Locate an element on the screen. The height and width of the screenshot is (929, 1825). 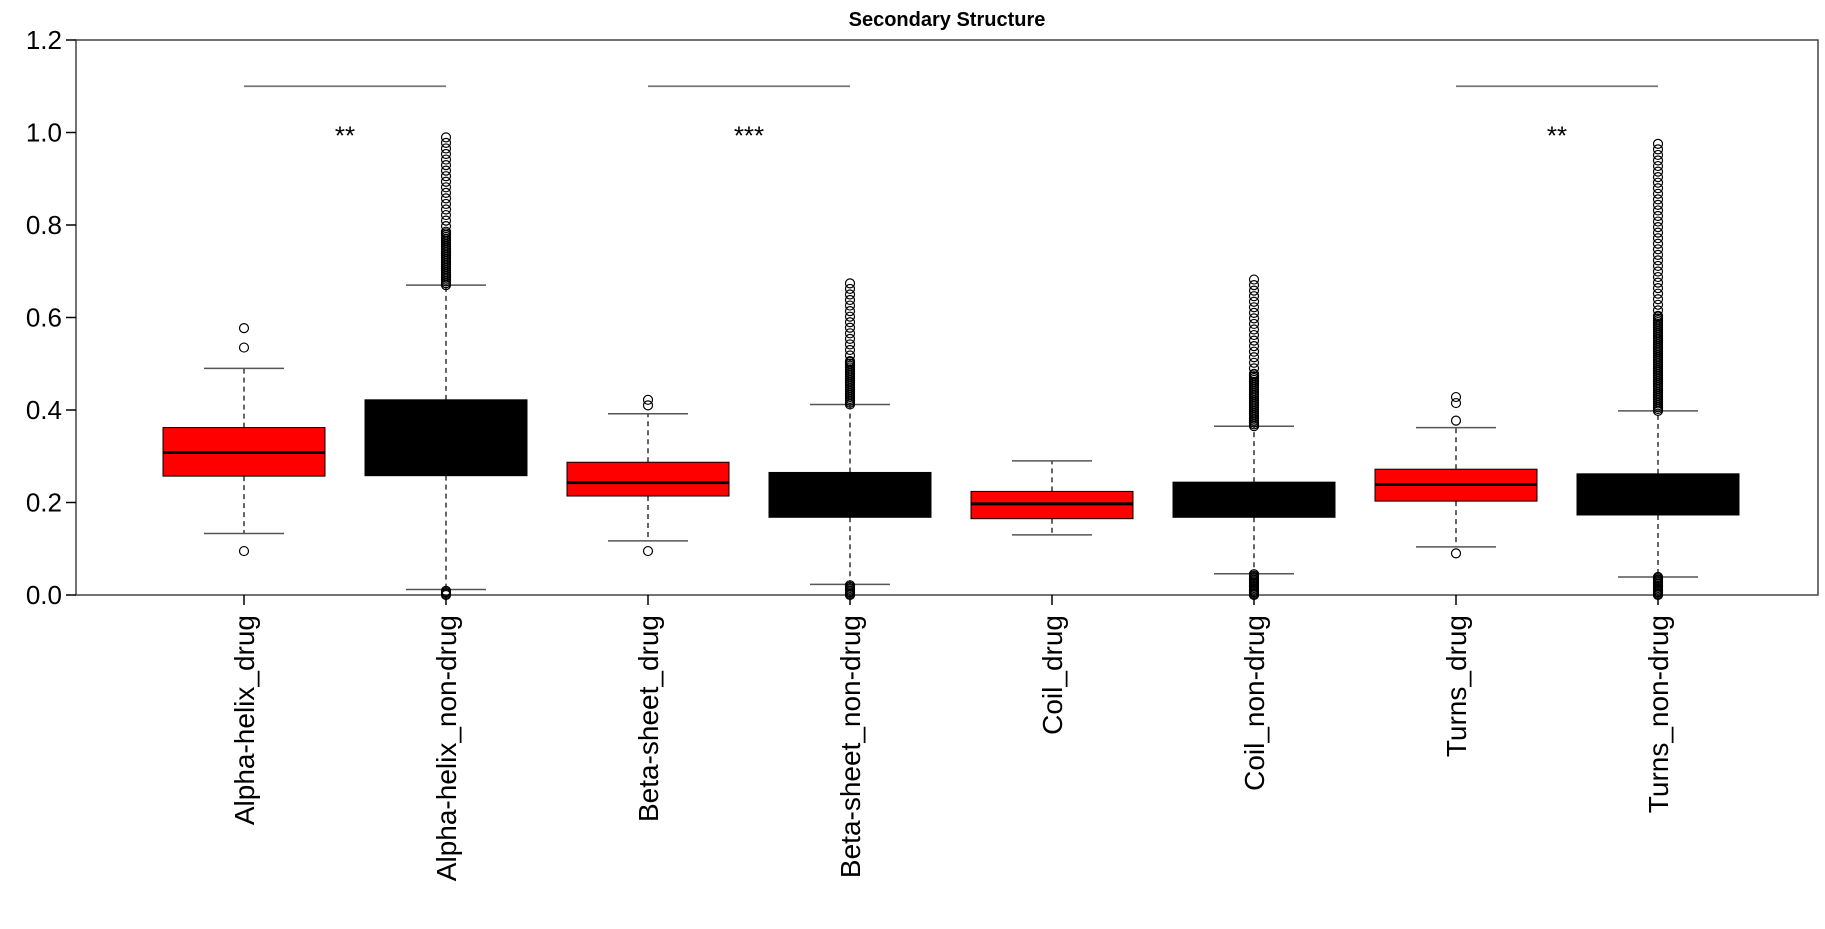
box-Coil_drug is located at coordinates (1052, 498).